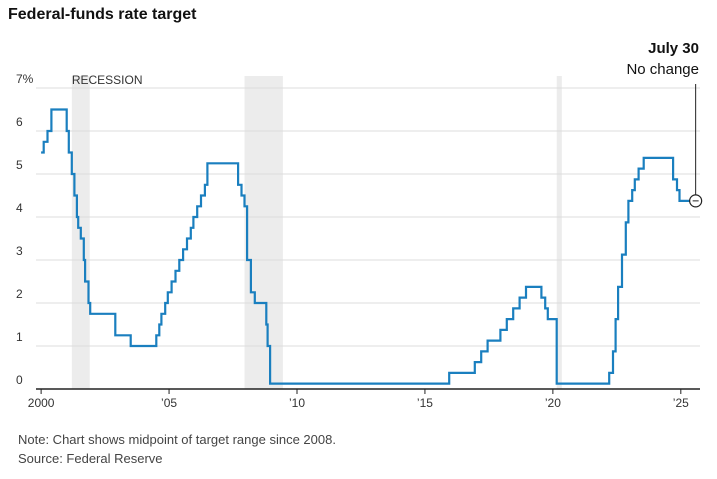 This screenshot has height=479, width=717. I want to click on y-tick-label: 3, so click(19, 251).